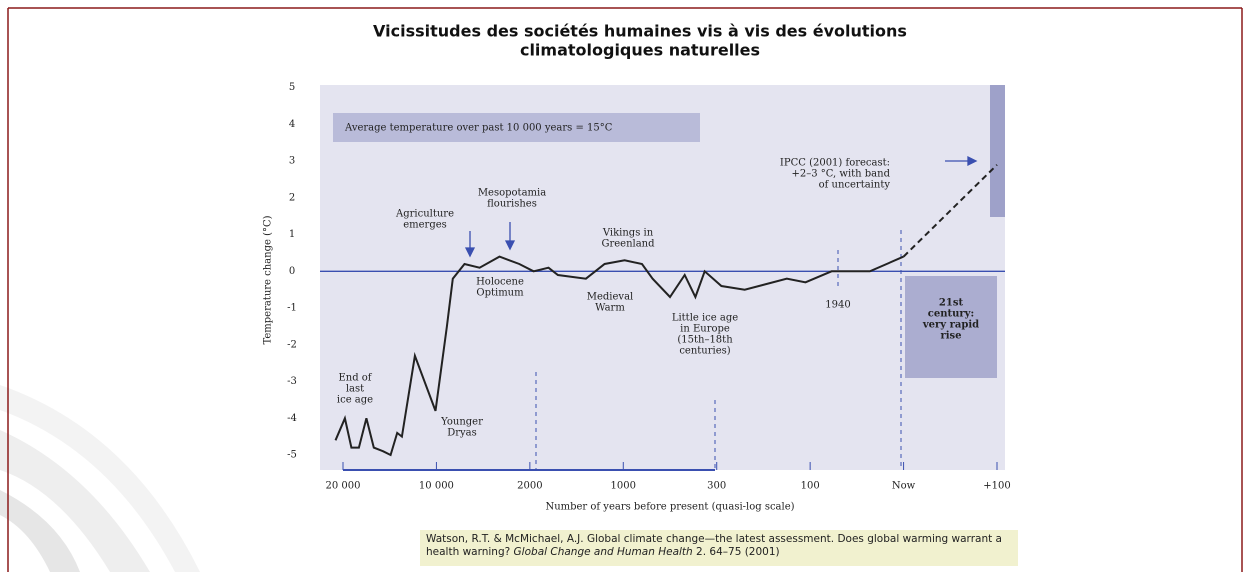 The image size is (1250, 572). Describe the element at coordinates (855, 185) in the screenshot. I see `annotation: of uncertainty` at that location.